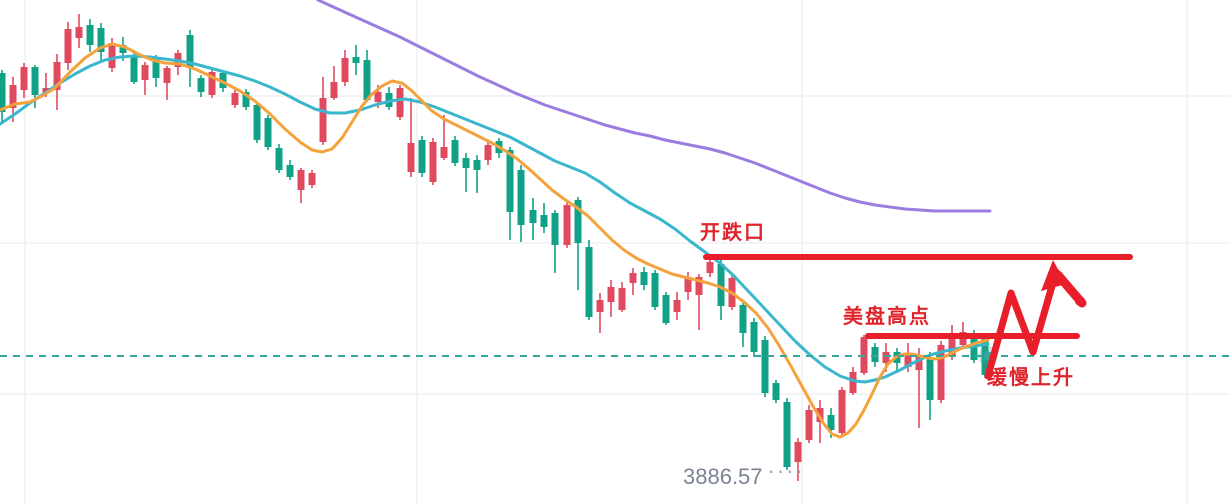  Describe the element at coordinates (733, 233) in the screenshot. I see `annotation-gap-label: 开跌口` at that location.